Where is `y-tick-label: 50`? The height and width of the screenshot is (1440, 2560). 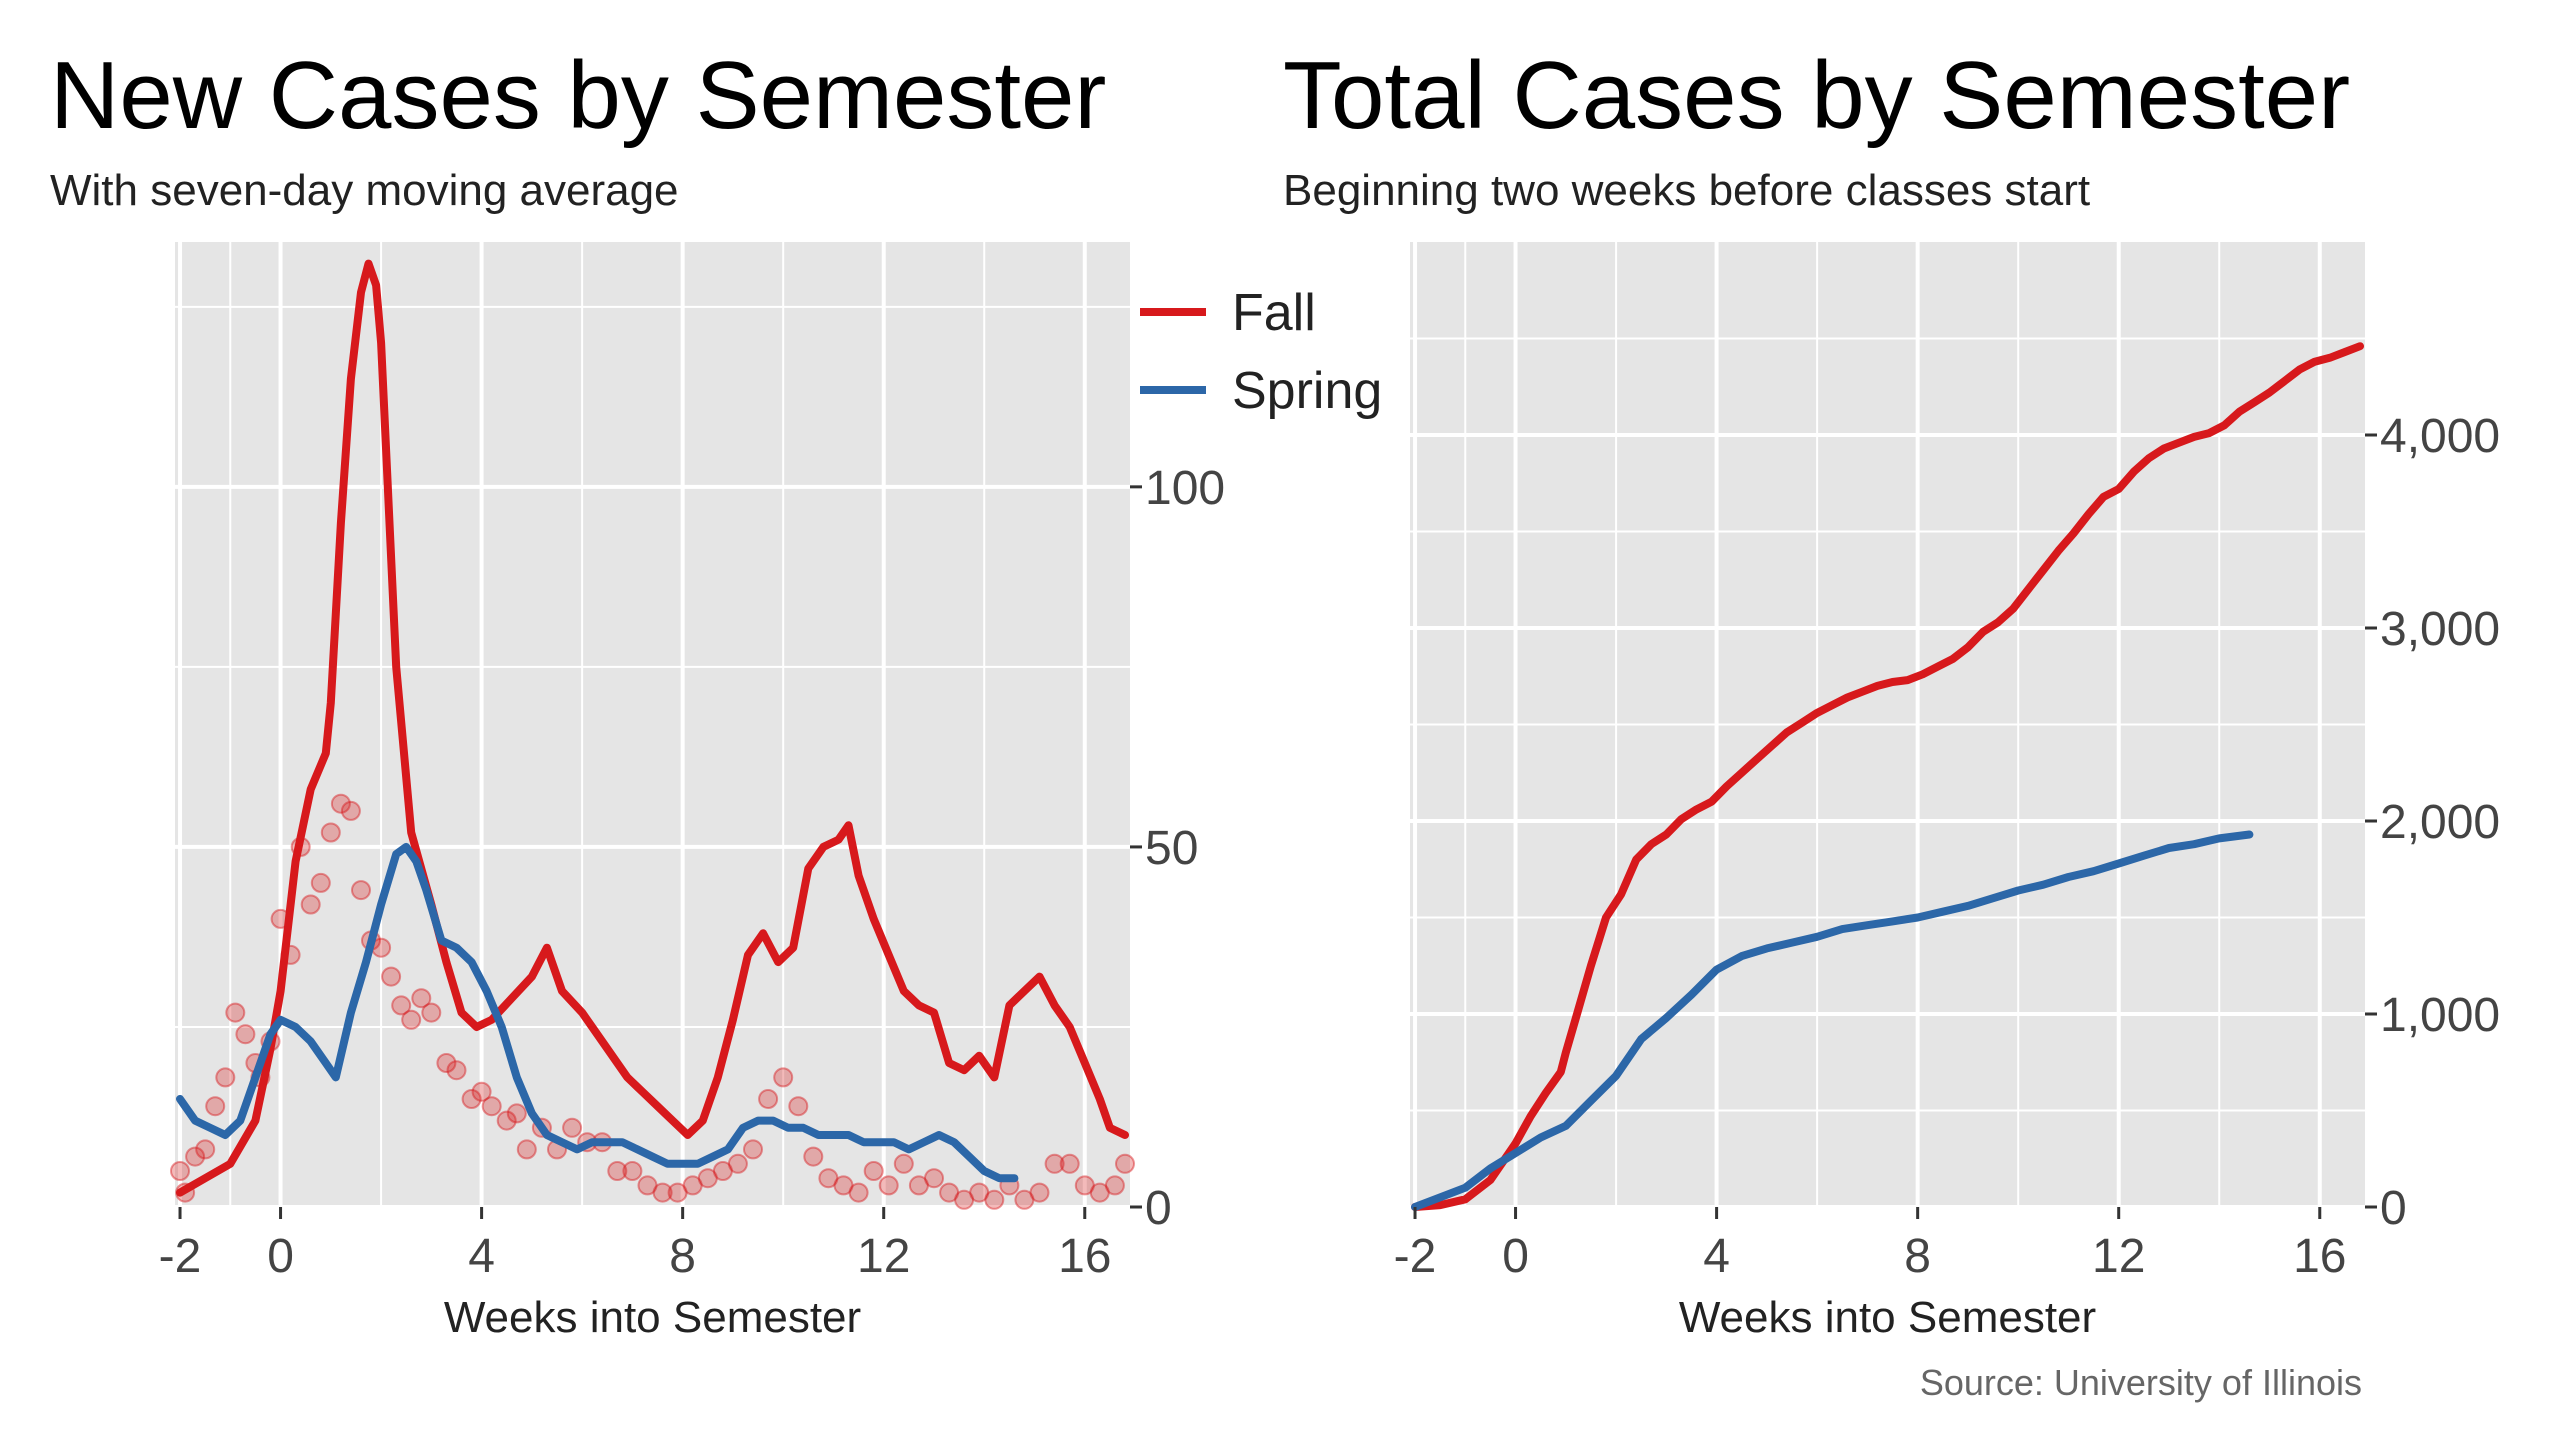
y-tick-label: 50 is located at coordinates (1171, 848).